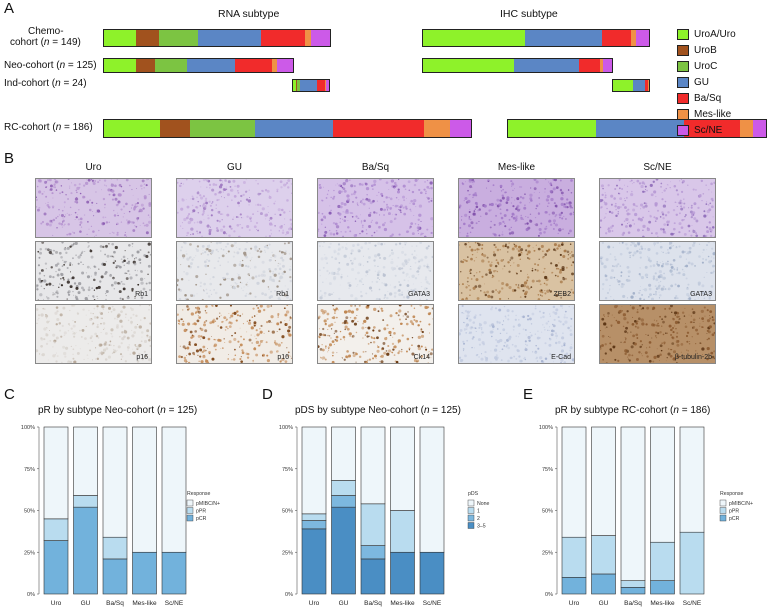  What do you see at coordinates (706, 34) in the screenshot?
I see `legend-item-uroa-uro: UroA/Uro` at bounding box center [706, 34].